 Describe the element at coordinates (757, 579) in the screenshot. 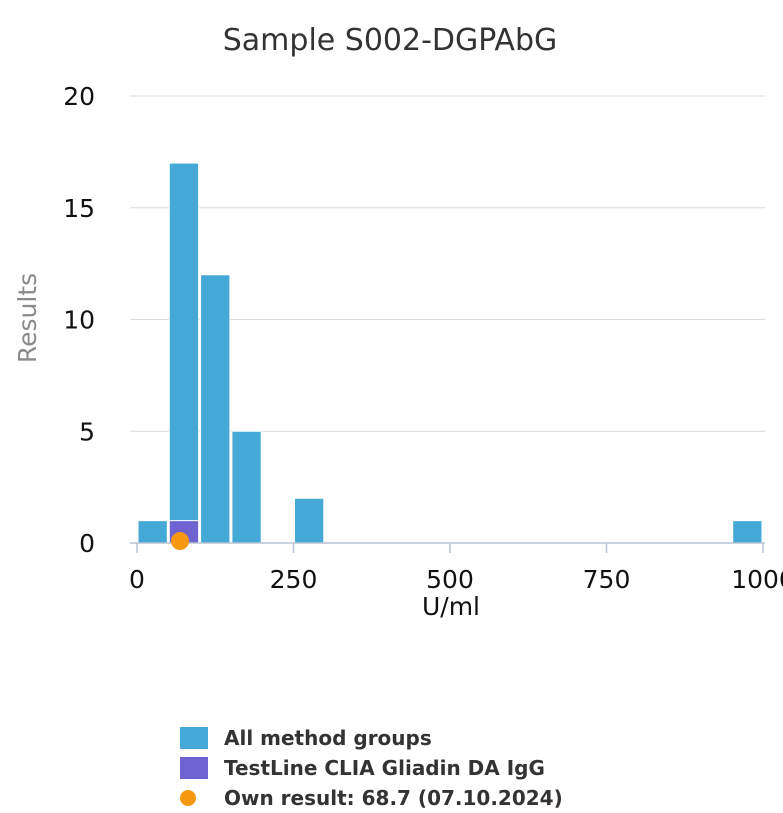

I see `x-tick-label: 1000` at that location.